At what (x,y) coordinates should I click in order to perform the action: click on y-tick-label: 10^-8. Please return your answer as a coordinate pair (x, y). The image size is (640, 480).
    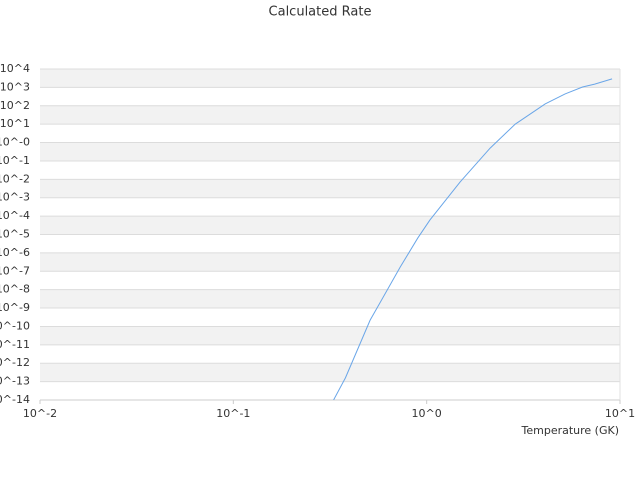
    Looking at the image, I should click on (15, 289).